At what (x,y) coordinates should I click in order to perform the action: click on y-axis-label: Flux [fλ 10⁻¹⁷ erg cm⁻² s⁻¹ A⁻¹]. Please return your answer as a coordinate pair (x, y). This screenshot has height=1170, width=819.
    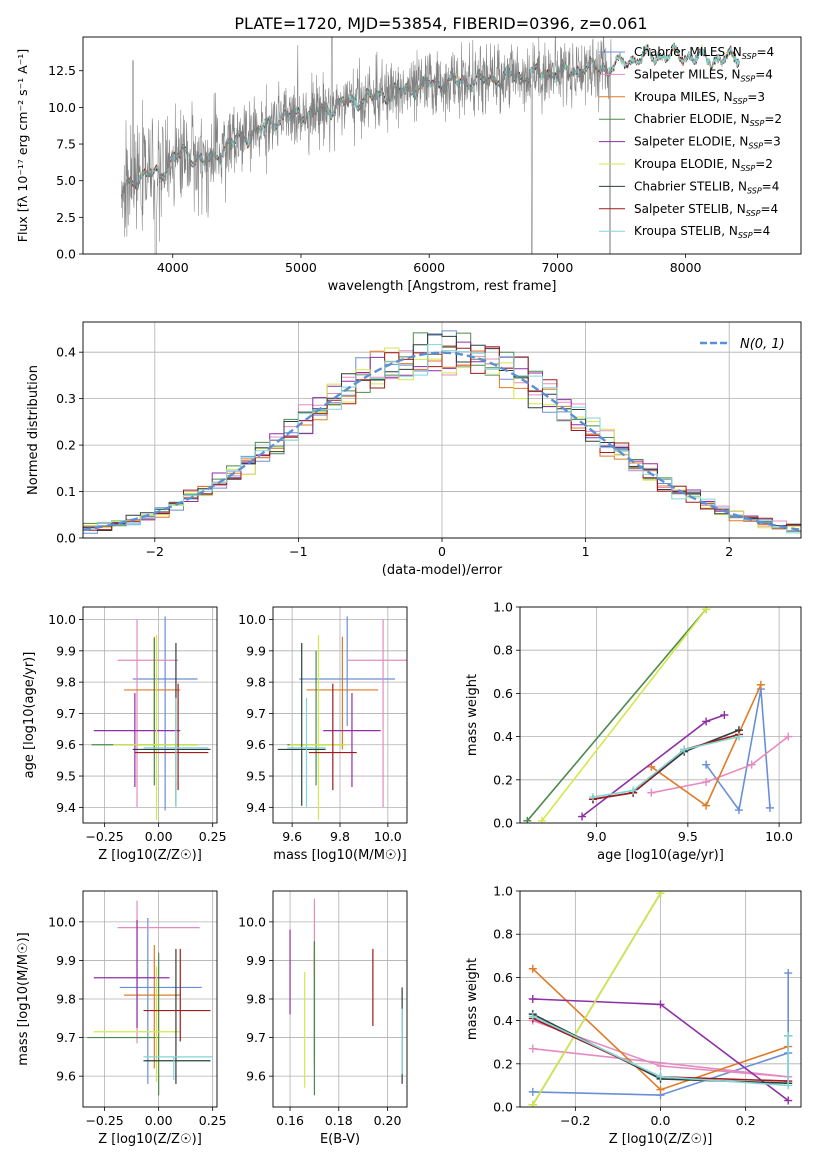
    Looking at the image, I should click on (22, 145).